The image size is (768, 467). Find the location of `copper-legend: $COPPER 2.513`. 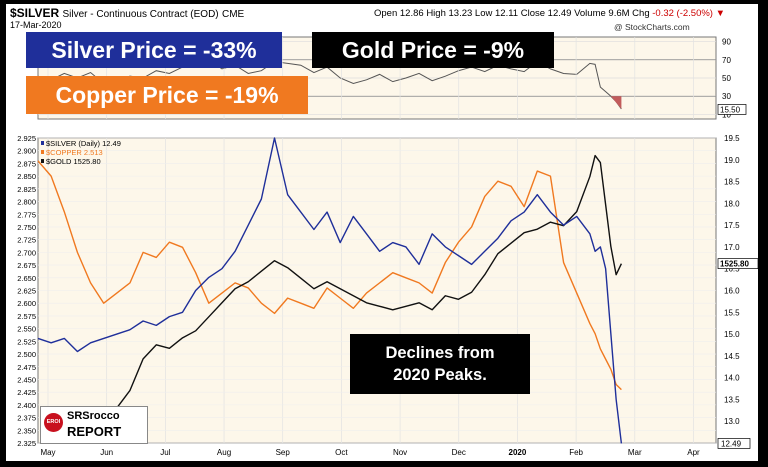

copper-legend: $COPPER 2.513 is located at coordinates (74, 152).